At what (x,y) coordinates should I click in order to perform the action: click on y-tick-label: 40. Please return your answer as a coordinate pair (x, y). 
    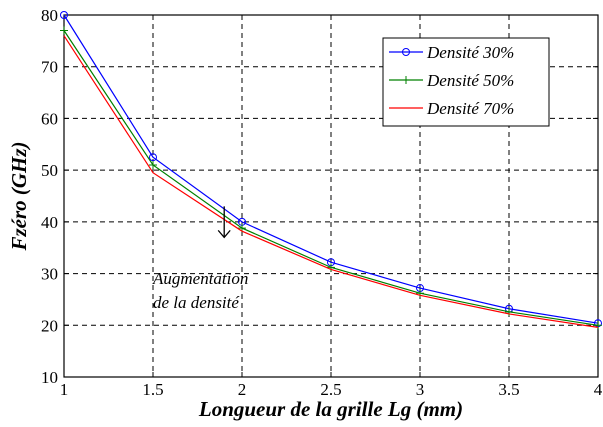
    Looking at the image, I should click on (49, 222).